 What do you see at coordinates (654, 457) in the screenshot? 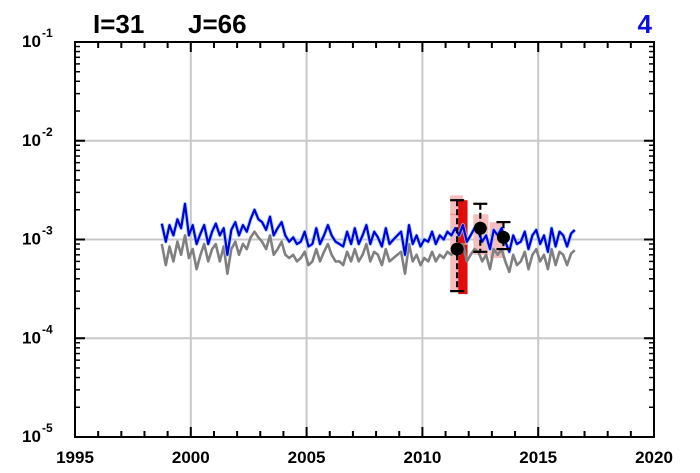
I see `x-tick-label: 2020` at bounding box center [654, 457].